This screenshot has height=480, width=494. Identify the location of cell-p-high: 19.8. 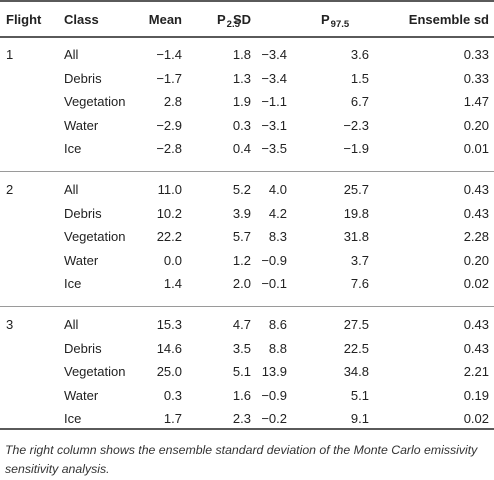
(356, 213).